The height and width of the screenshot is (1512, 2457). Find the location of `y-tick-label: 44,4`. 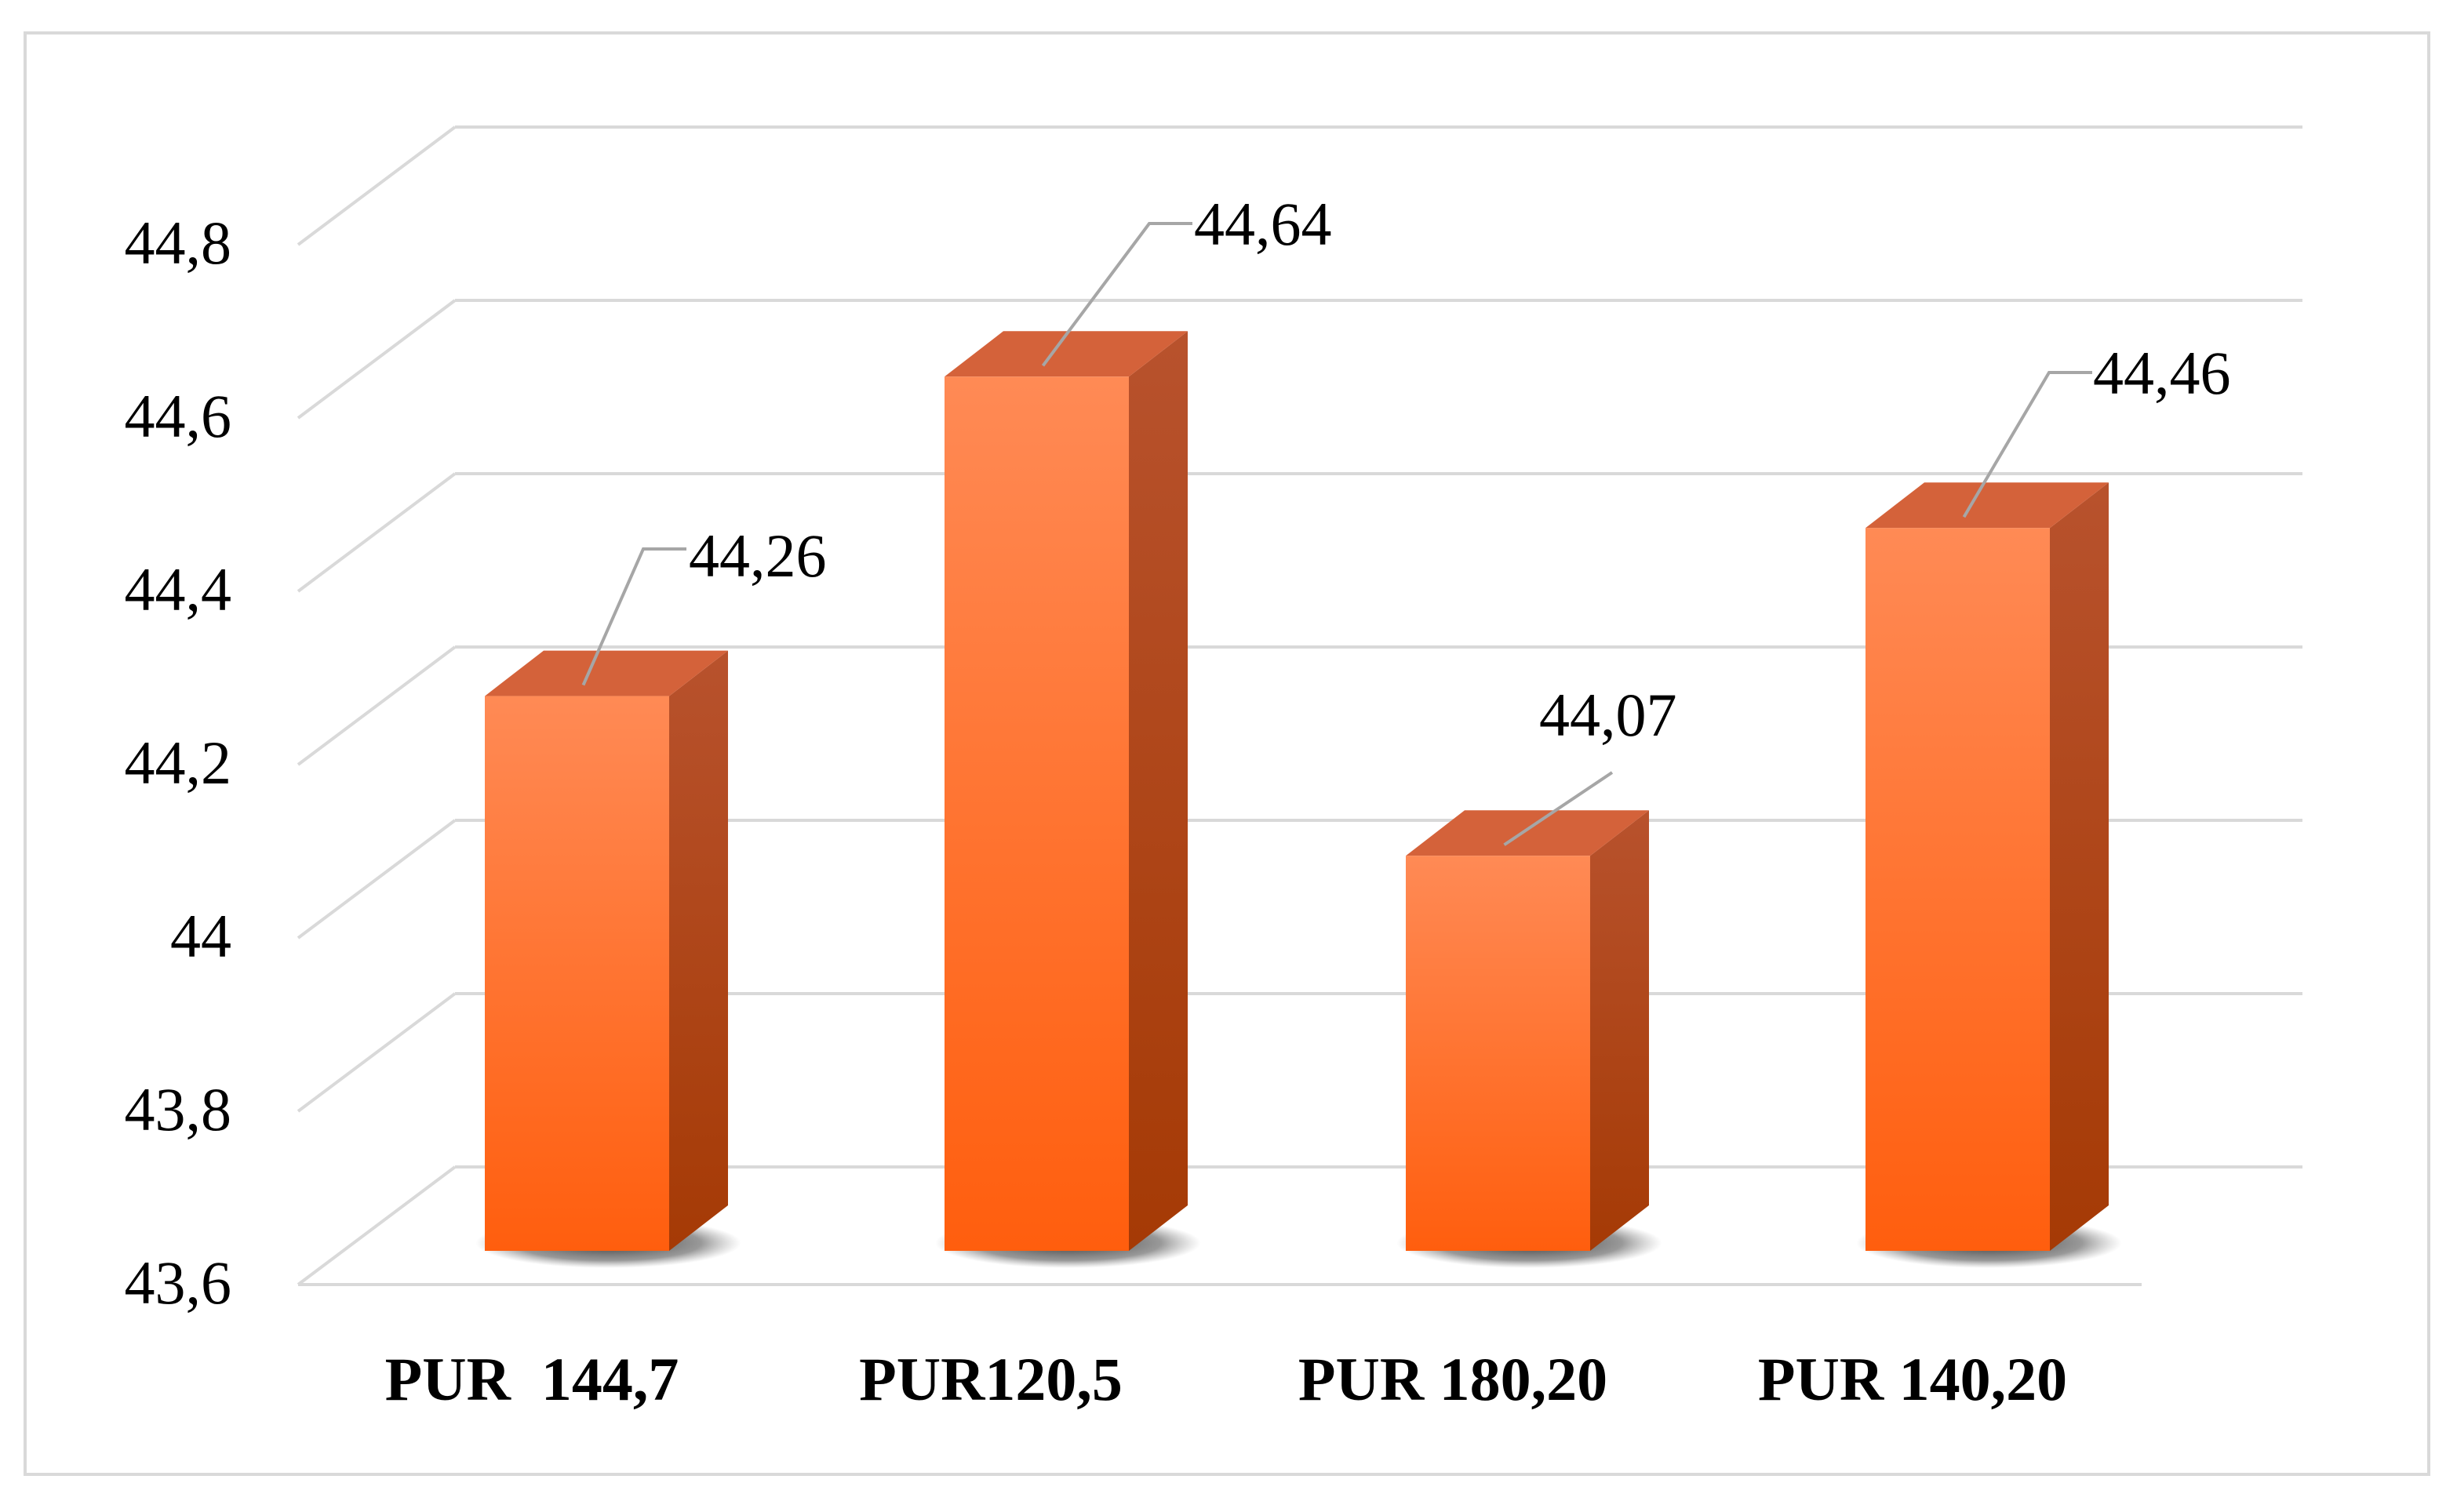

y-tick-label: 44,4 is located at coordinates (178, 589).